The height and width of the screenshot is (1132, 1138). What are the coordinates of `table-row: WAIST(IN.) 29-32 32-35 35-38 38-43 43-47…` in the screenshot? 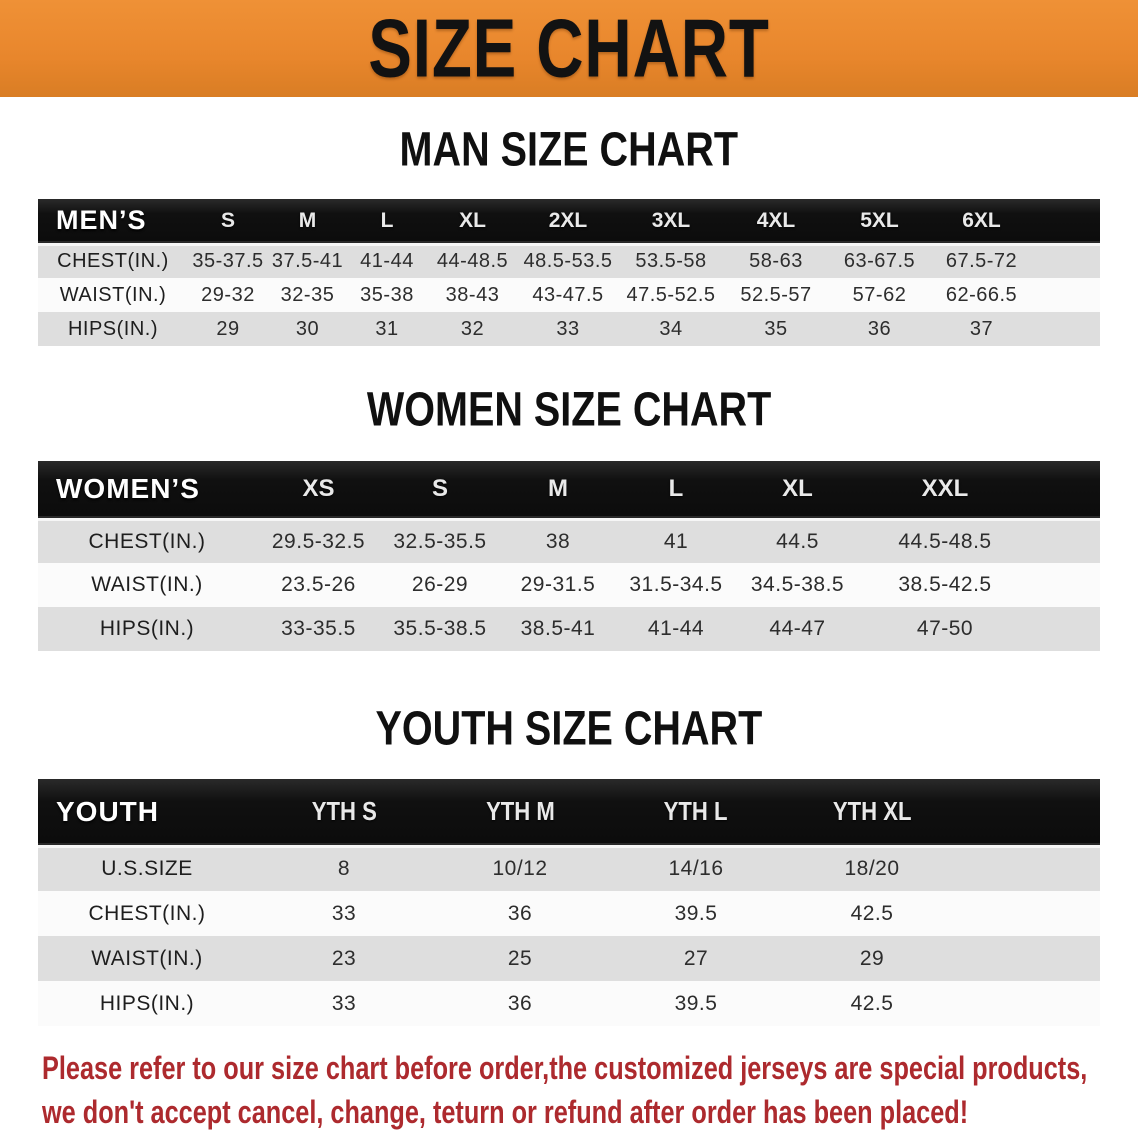 It's located at (569, 295).